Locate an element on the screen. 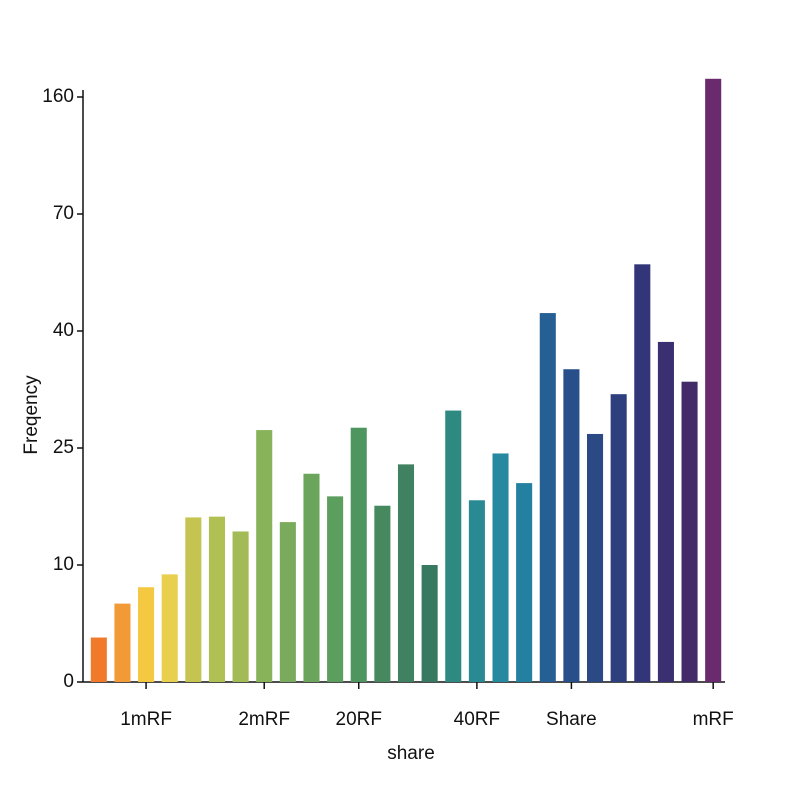 This screenshot has width=800, height=805. y-tick-label: 40 is located at coordinates (63, 330).